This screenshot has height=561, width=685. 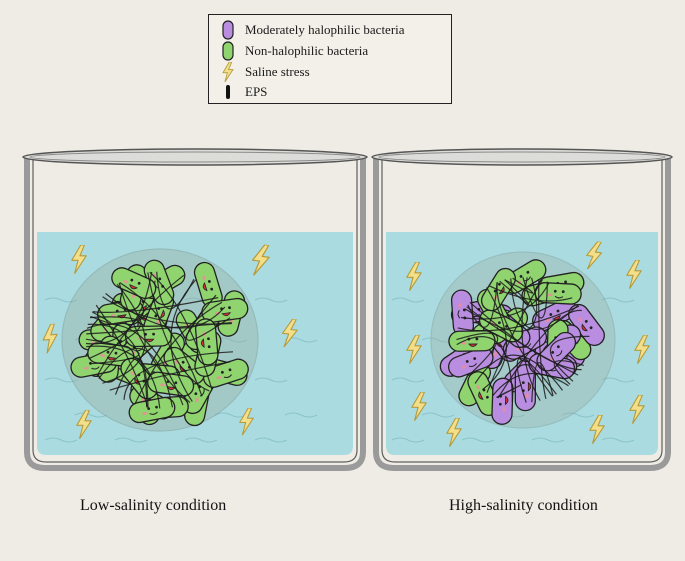 What do you see at coordinates (307, 50) in the screenshot?
I see `legend-label: Non-halophilic bacteria` at bounding box center [307, 50].